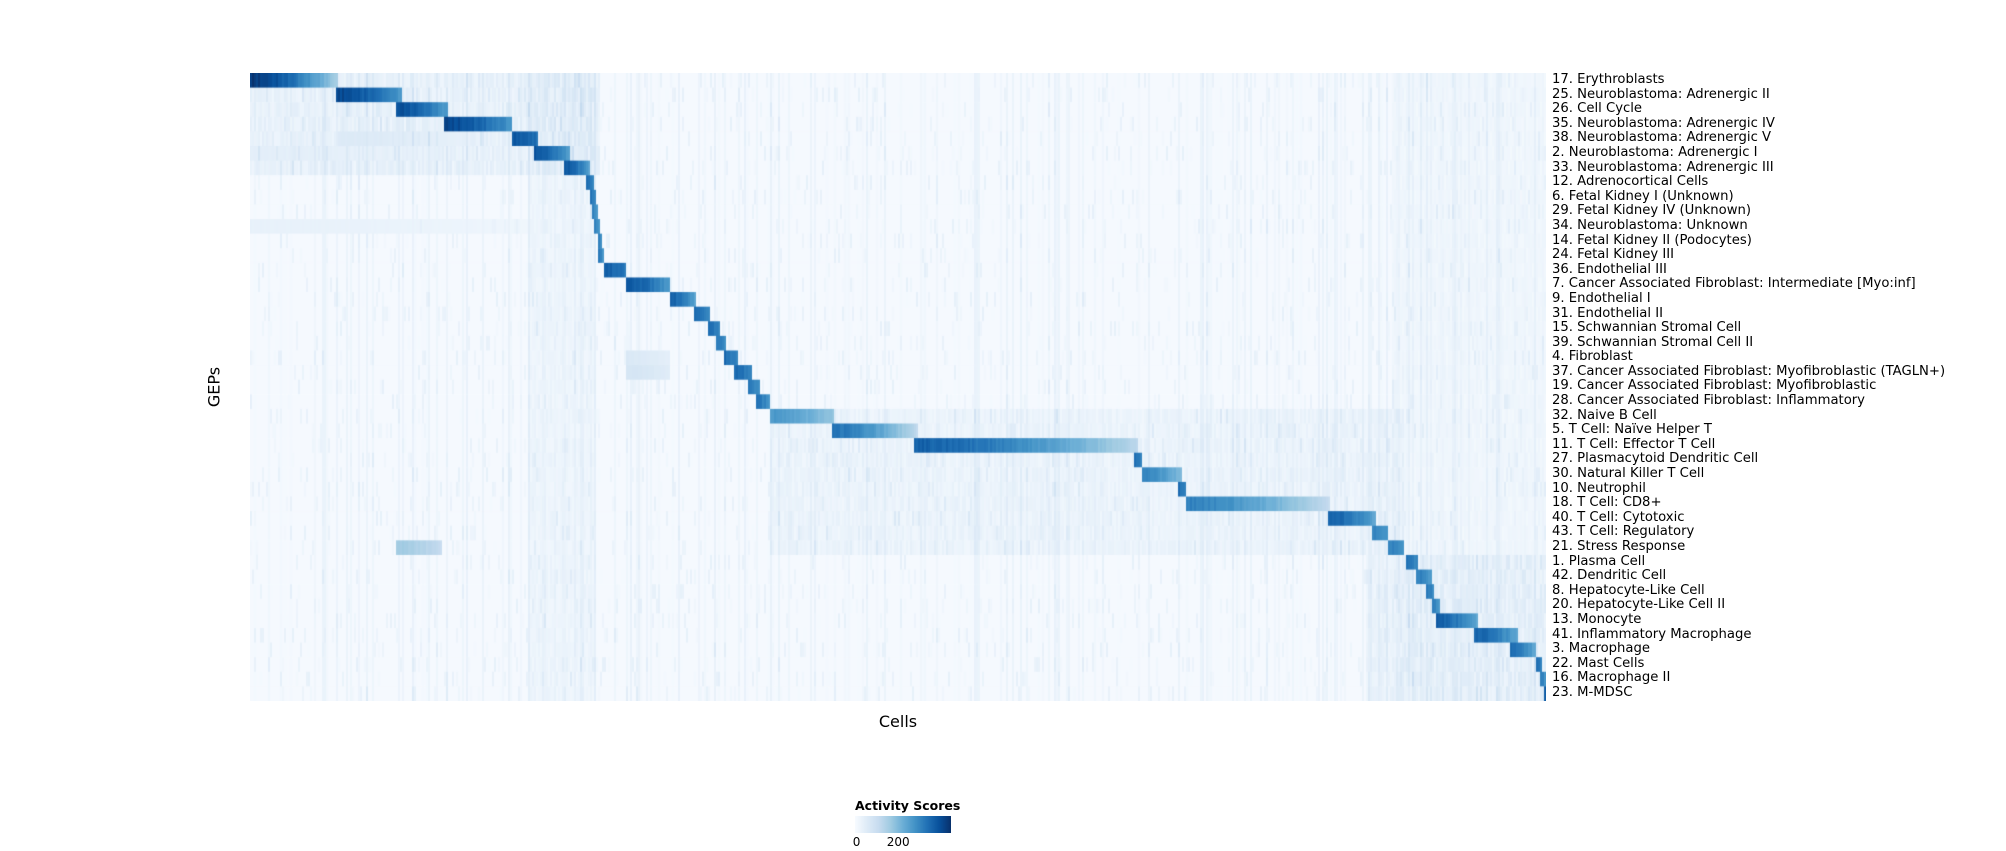 Image resolution: width=2006 pixels, height=851 pixels. Describe the element at coordinates (1618, 517) in the screenshot. I see `row-label: 40. T Cell: Cytotoxic` at that location.